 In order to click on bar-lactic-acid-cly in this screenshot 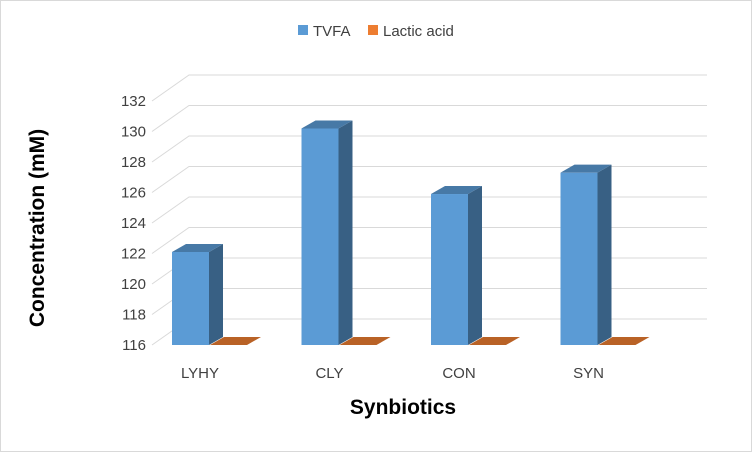, I will do `click(365, 341)`.